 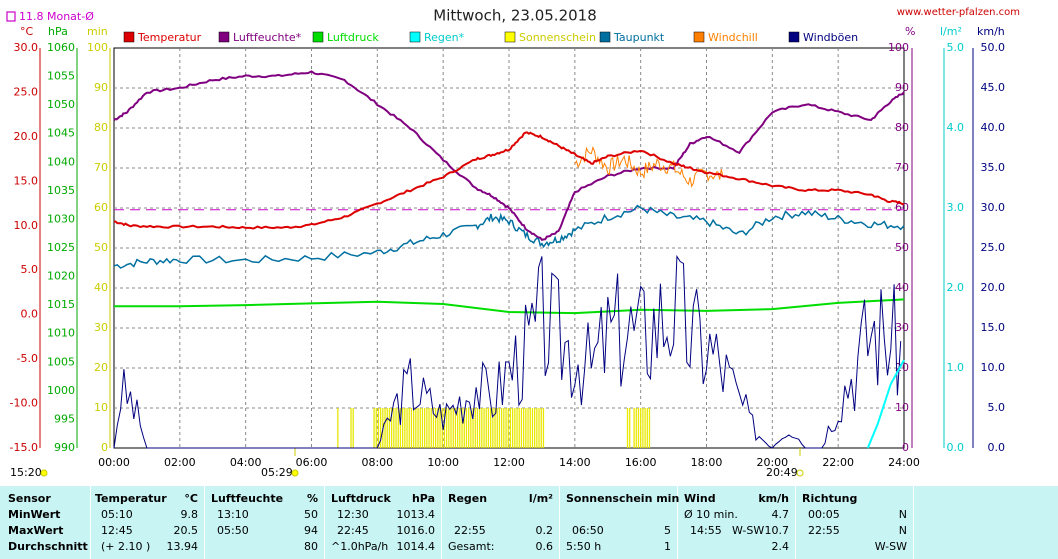 I want to click on minutes-tick-10: 0, so click(x=104, y=447).